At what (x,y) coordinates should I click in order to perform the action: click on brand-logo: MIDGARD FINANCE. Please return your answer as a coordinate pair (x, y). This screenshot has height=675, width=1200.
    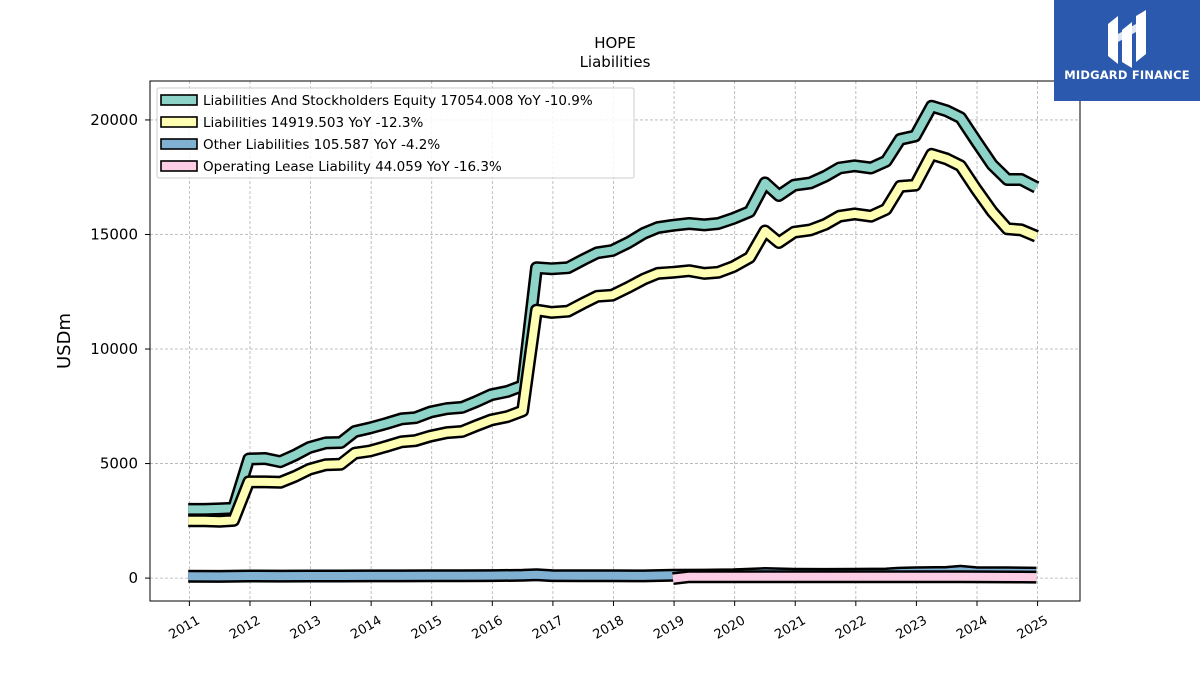
    Looking at the image, I should click on (1127, 50).